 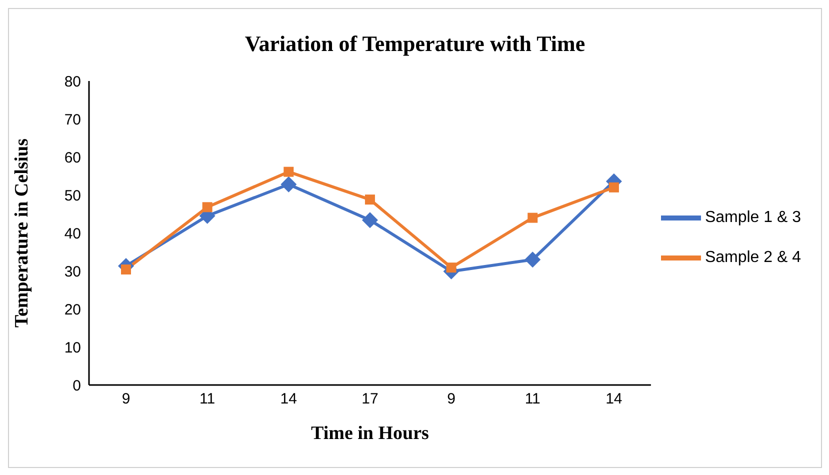 I want to click on y-tick-label: 10, so click(x=72, y=347).